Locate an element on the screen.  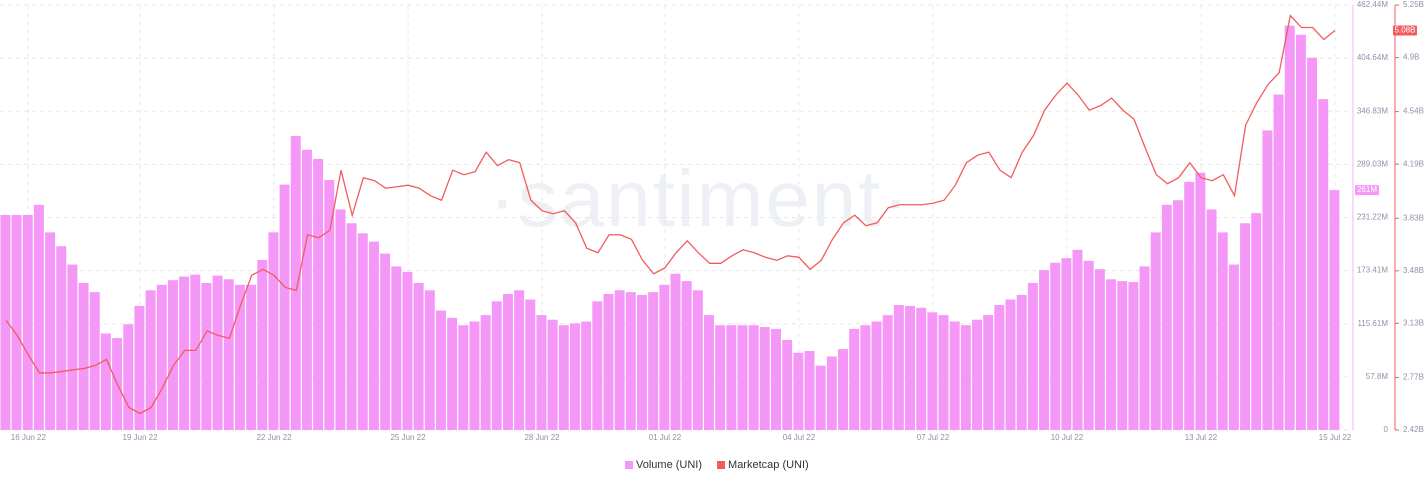
x-tick-label: 28 Jun 22 is located at coordinates (542, 437).